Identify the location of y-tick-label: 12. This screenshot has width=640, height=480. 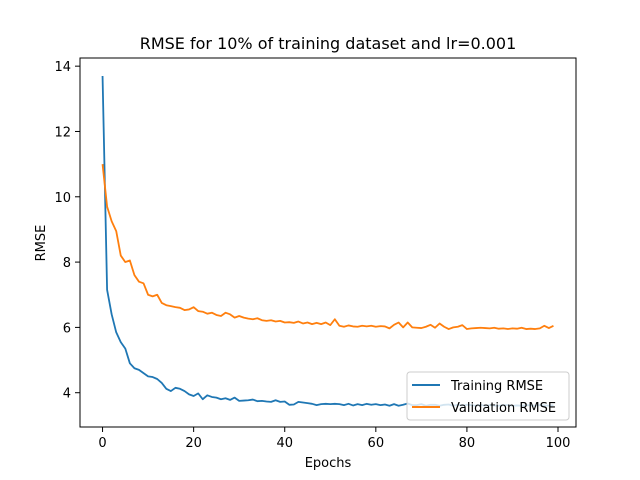
(62, 132).